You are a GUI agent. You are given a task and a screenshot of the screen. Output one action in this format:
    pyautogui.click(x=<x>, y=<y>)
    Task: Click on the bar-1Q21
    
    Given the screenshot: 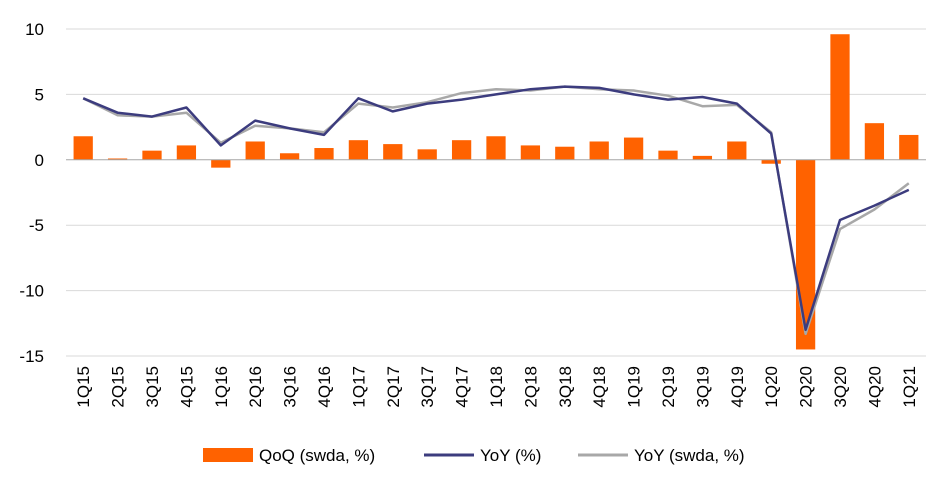 What is the action you would take?
    pyautogui.click(x=909, y=147)
    